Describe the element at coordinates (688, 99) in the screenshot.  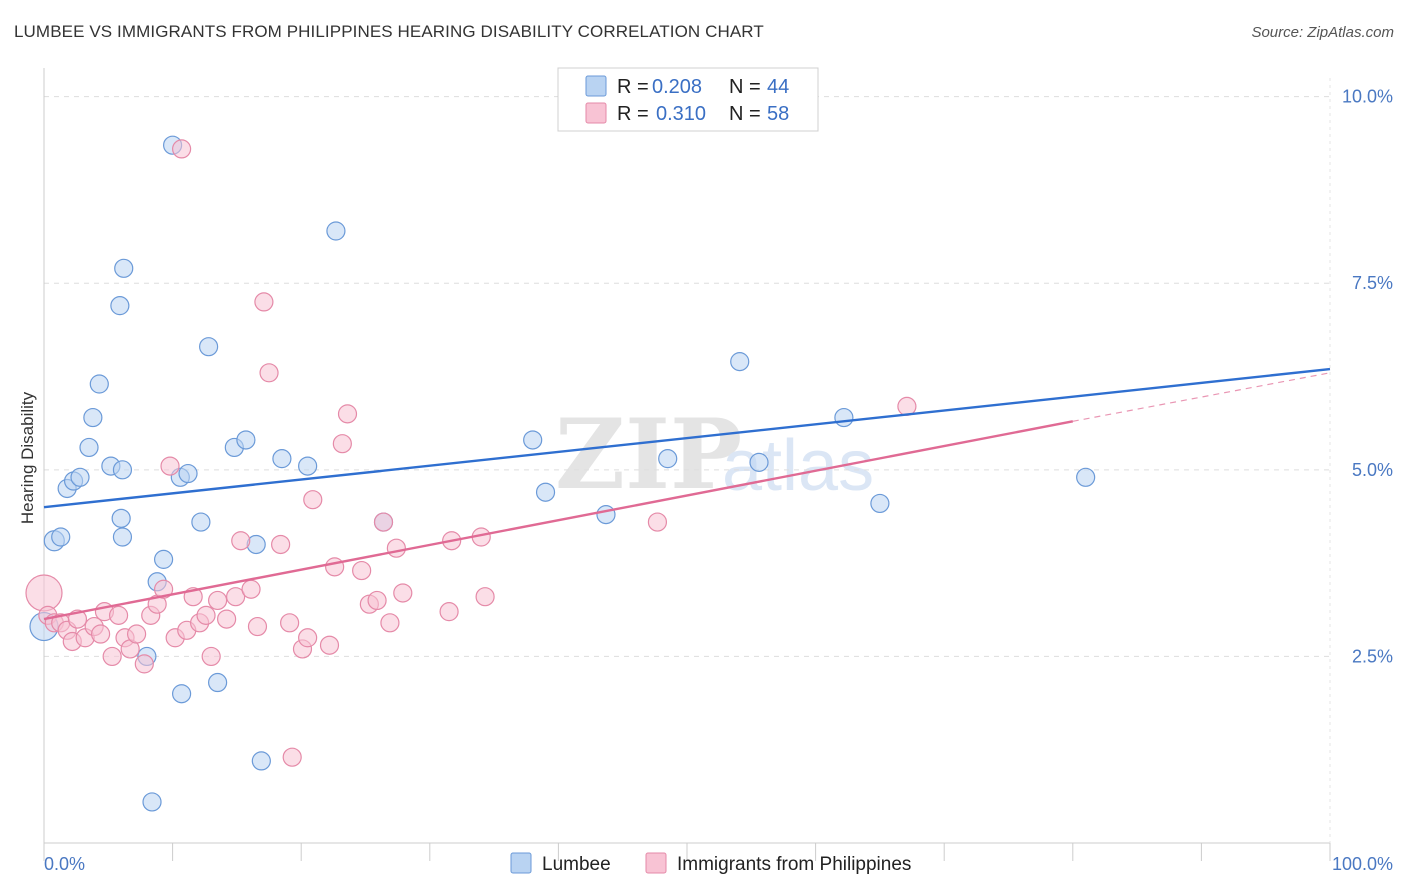
I see `legend-box: R = 0.208 N = 44 R = 0.310 N = 58` at that location.